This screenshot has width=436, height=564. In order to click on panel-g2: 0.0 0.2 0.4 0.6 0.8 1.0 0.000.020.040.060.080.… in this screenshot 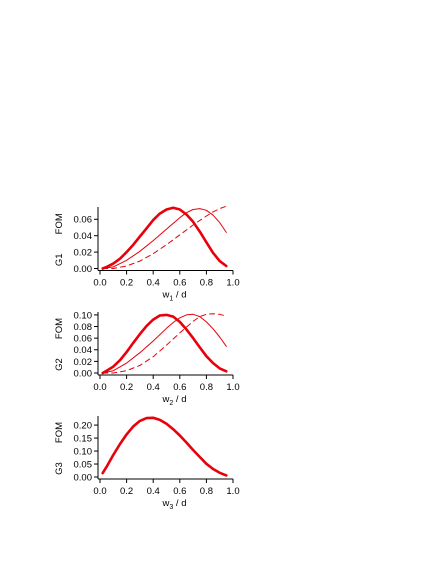, I will do `click(147, 358)`.